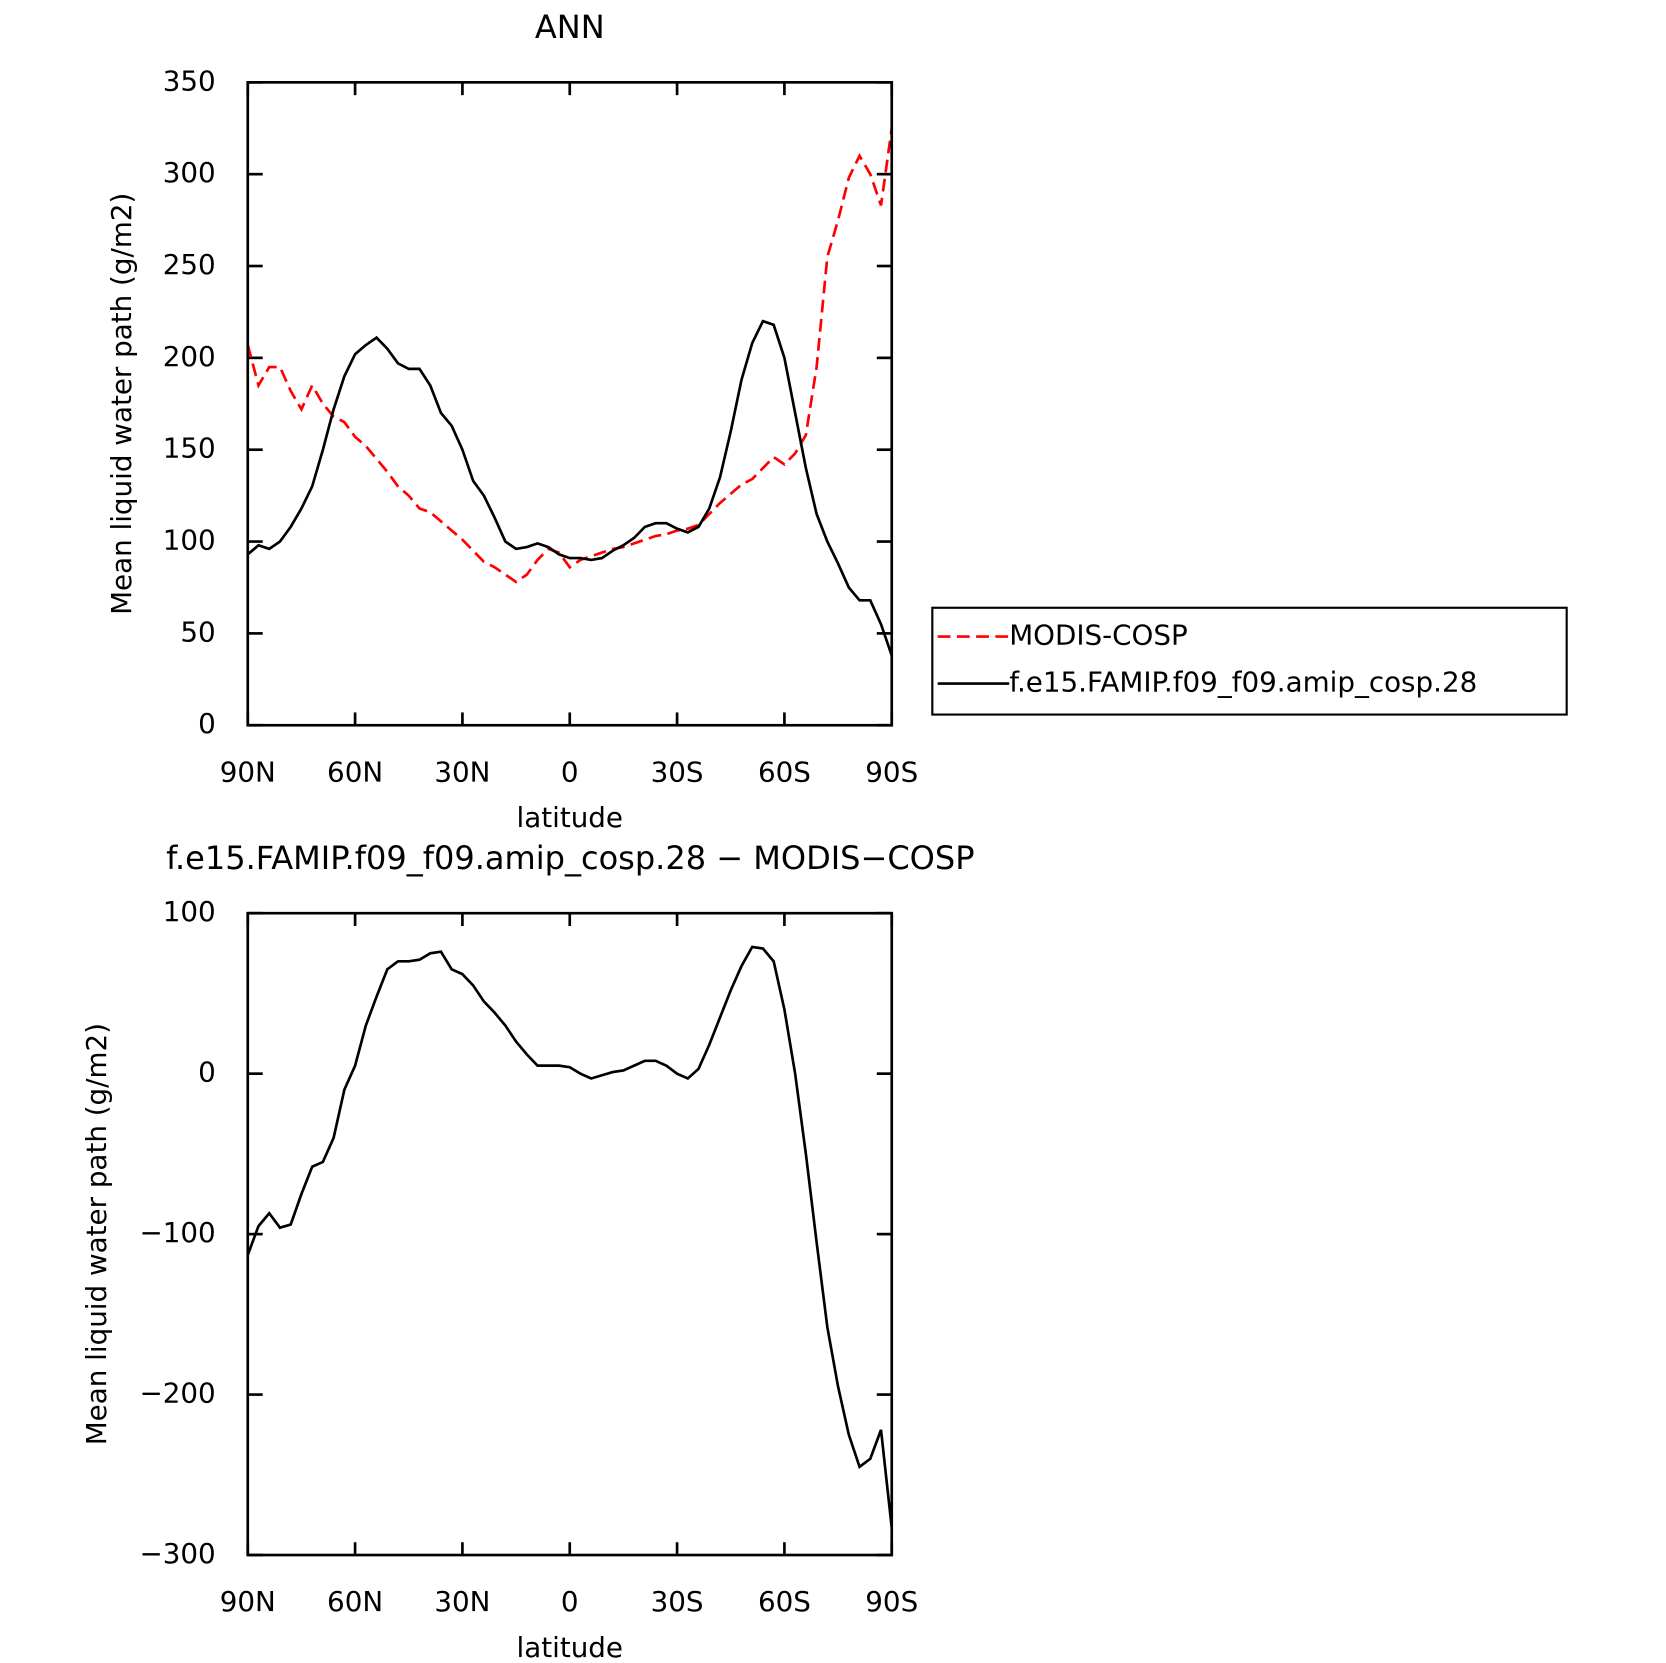 This screenshot has width=1666, height=1663. What do you see at coordinates (189, 448) in the screenshot?
I see `y-tick-label: 150` at bounding box center [189, 448].